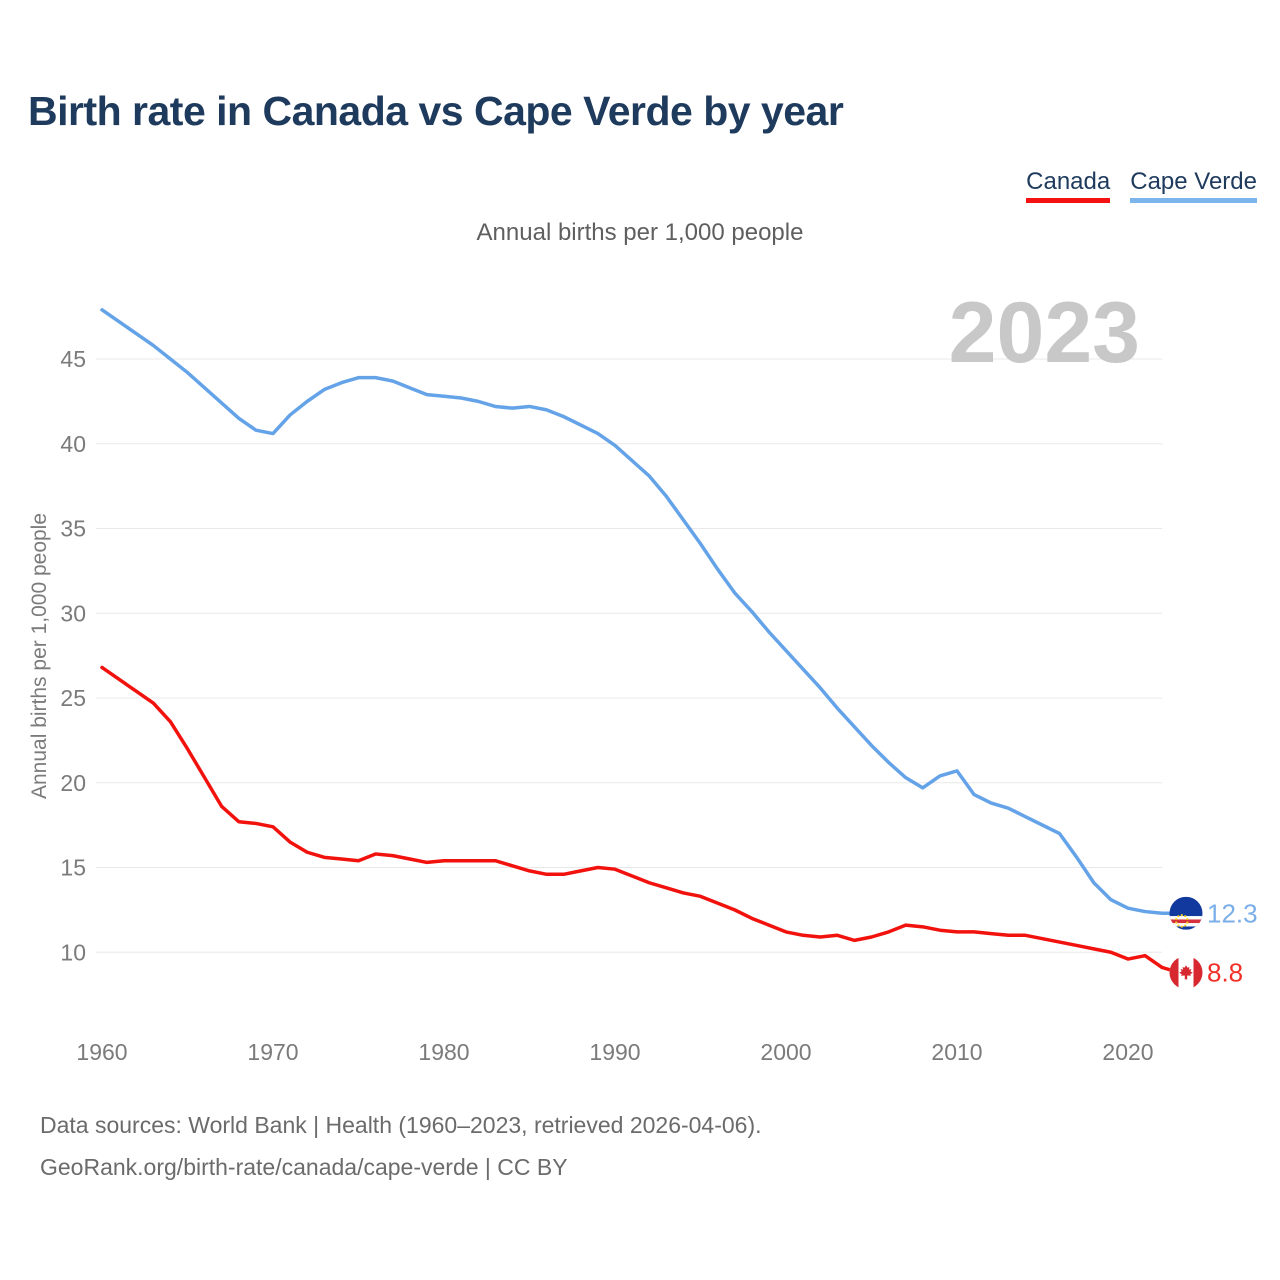  Describe the element at coordinates (614, 1052) in the screenshot. I see `x-tick-label: 1990` at that location.